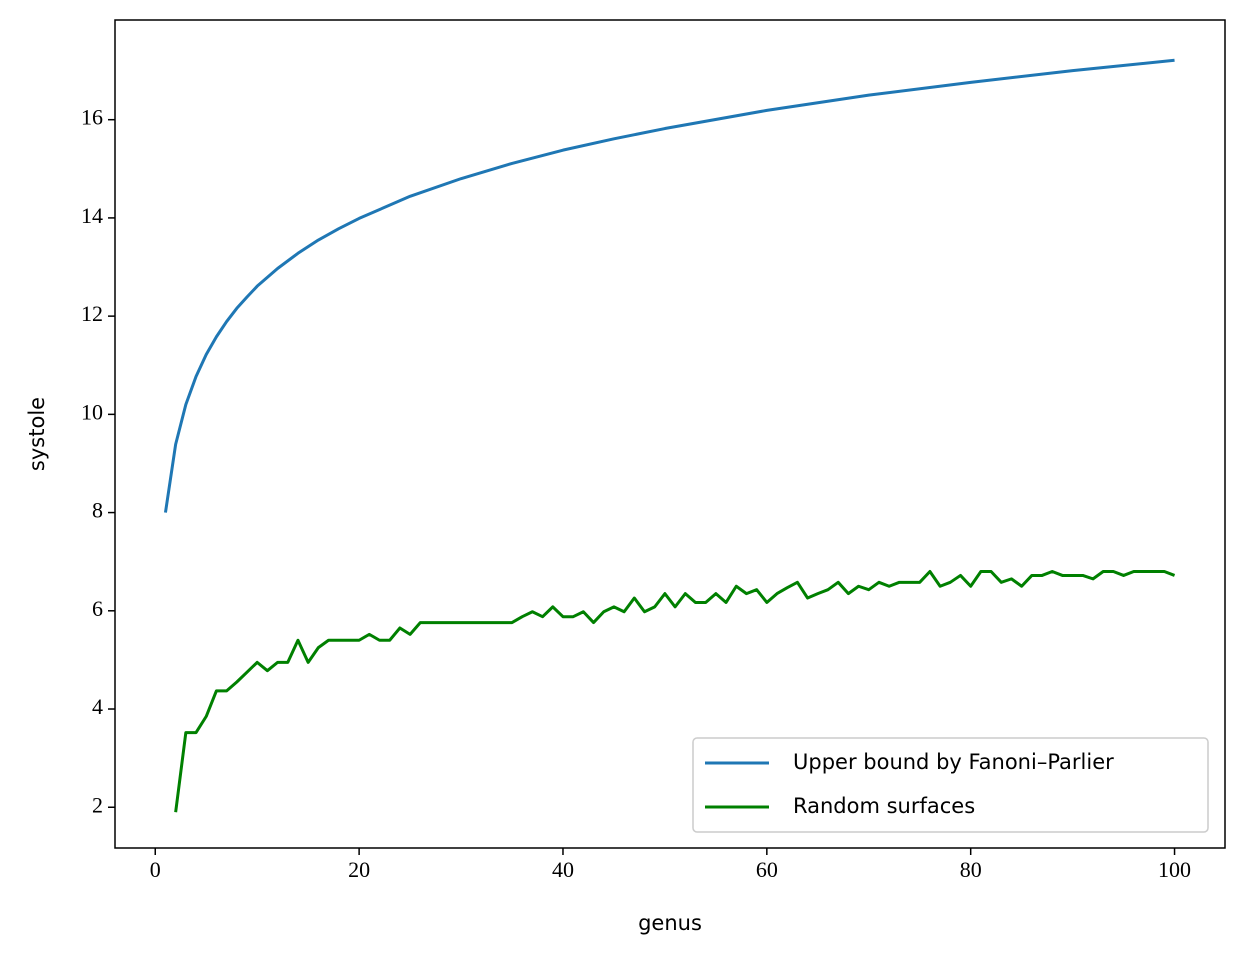  What do you see at coordinates (670, 923) in the screenshot?
I see `x-axis-label: genus` at bounding box center [670, 923].